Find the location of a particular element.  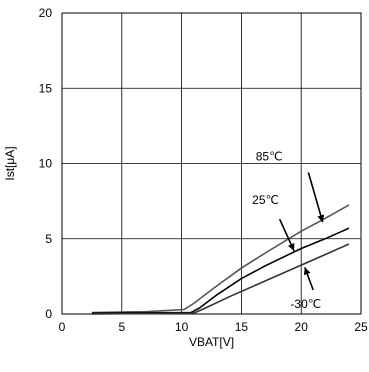

y-tick-label: 15 is located at coordinates (46, 88).